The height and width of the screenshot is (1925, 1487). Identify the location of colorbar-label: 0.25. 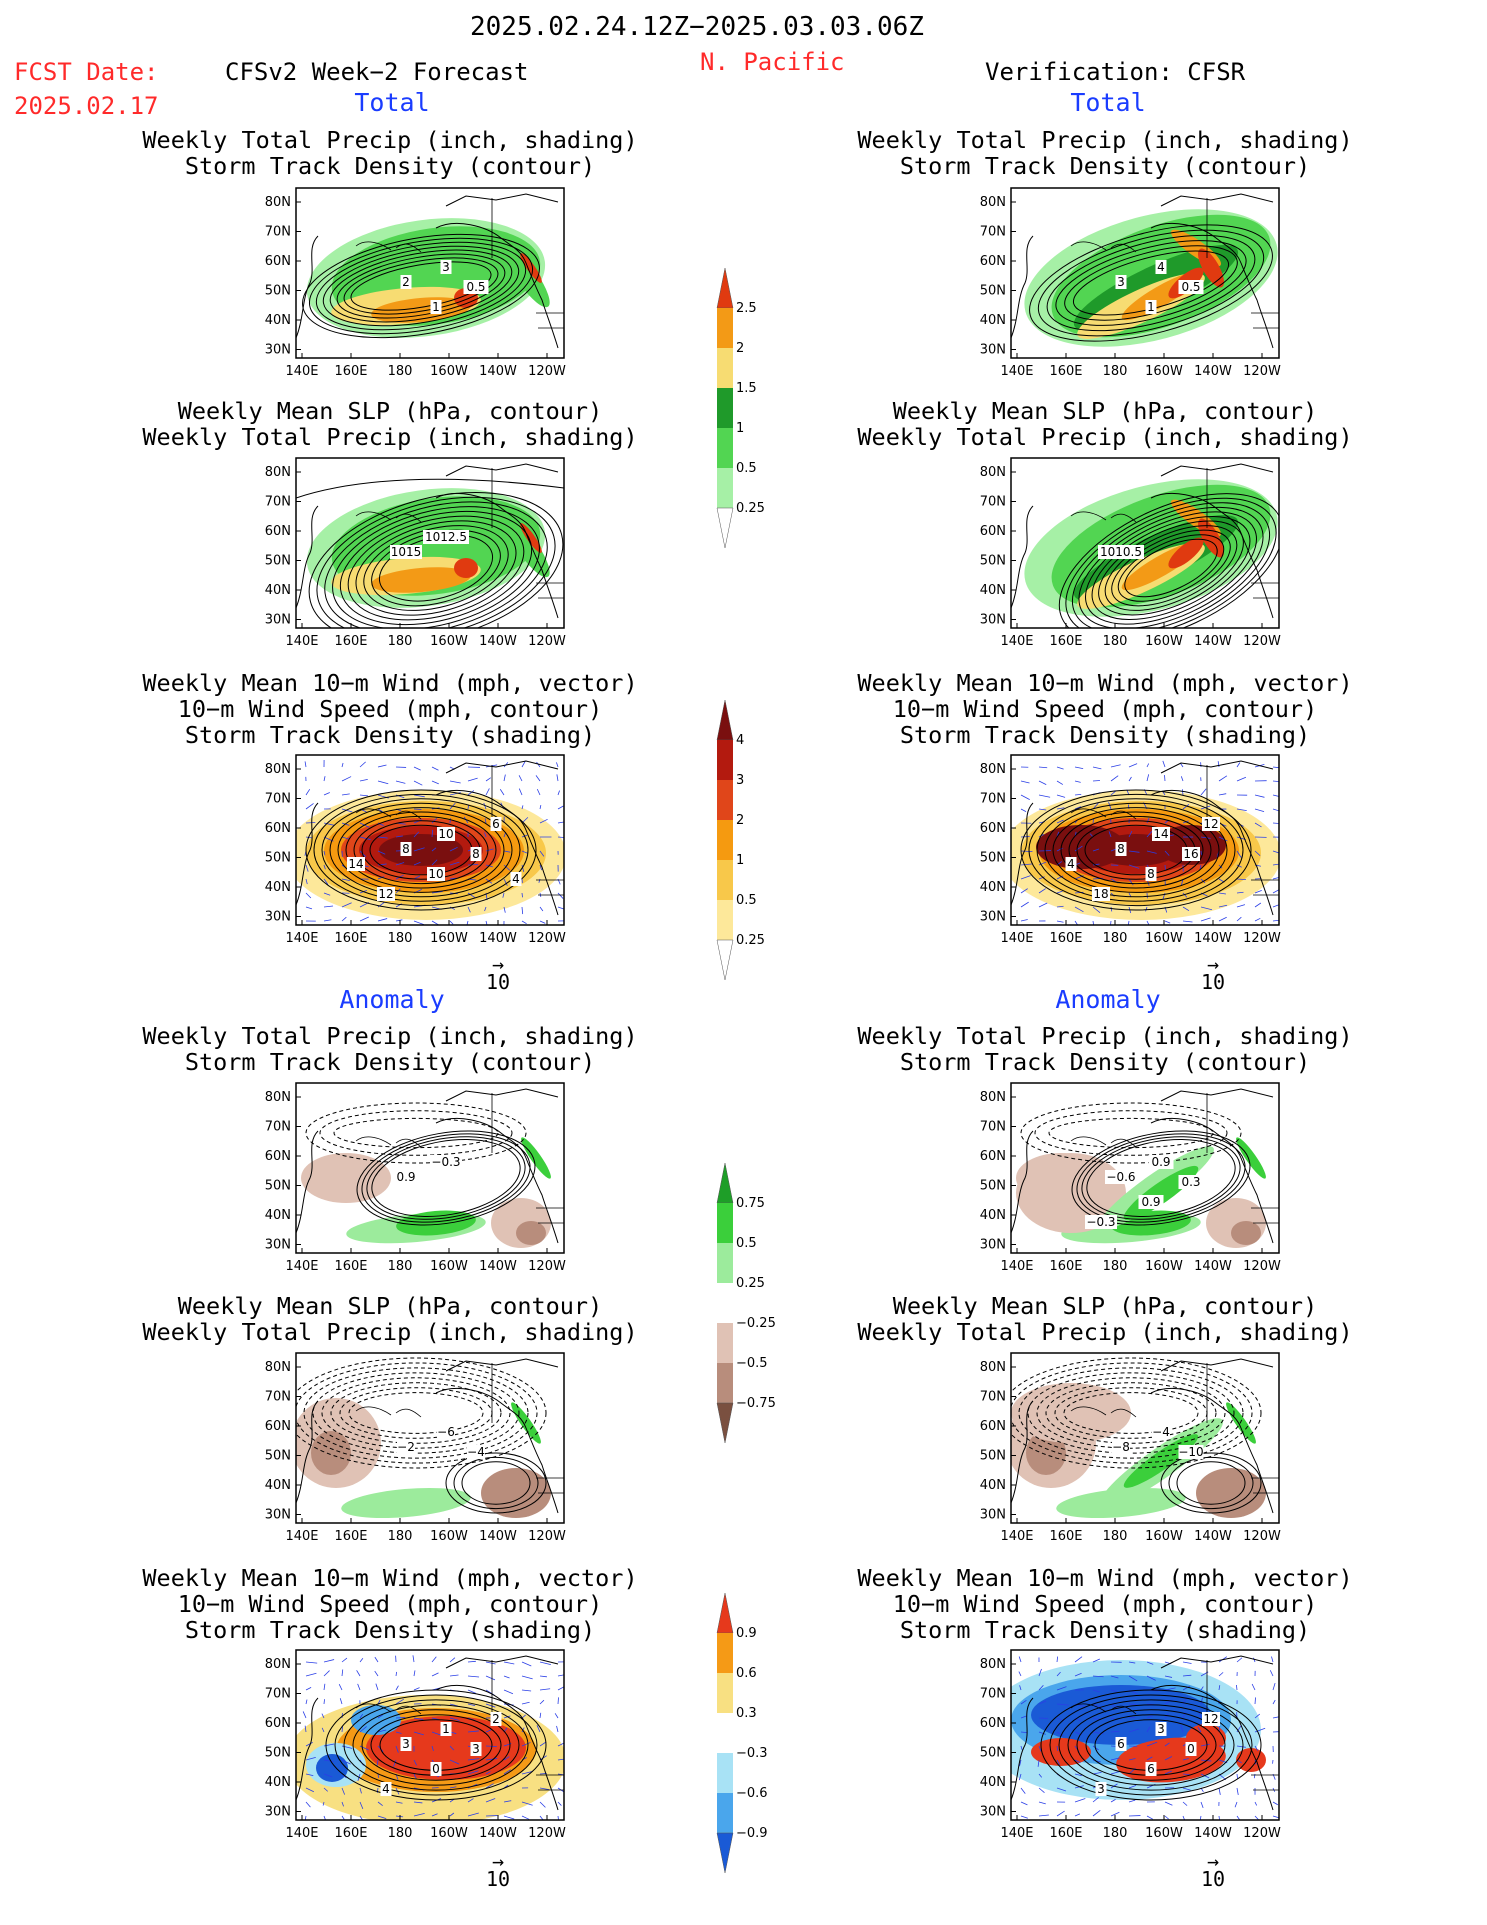
(750, 508).